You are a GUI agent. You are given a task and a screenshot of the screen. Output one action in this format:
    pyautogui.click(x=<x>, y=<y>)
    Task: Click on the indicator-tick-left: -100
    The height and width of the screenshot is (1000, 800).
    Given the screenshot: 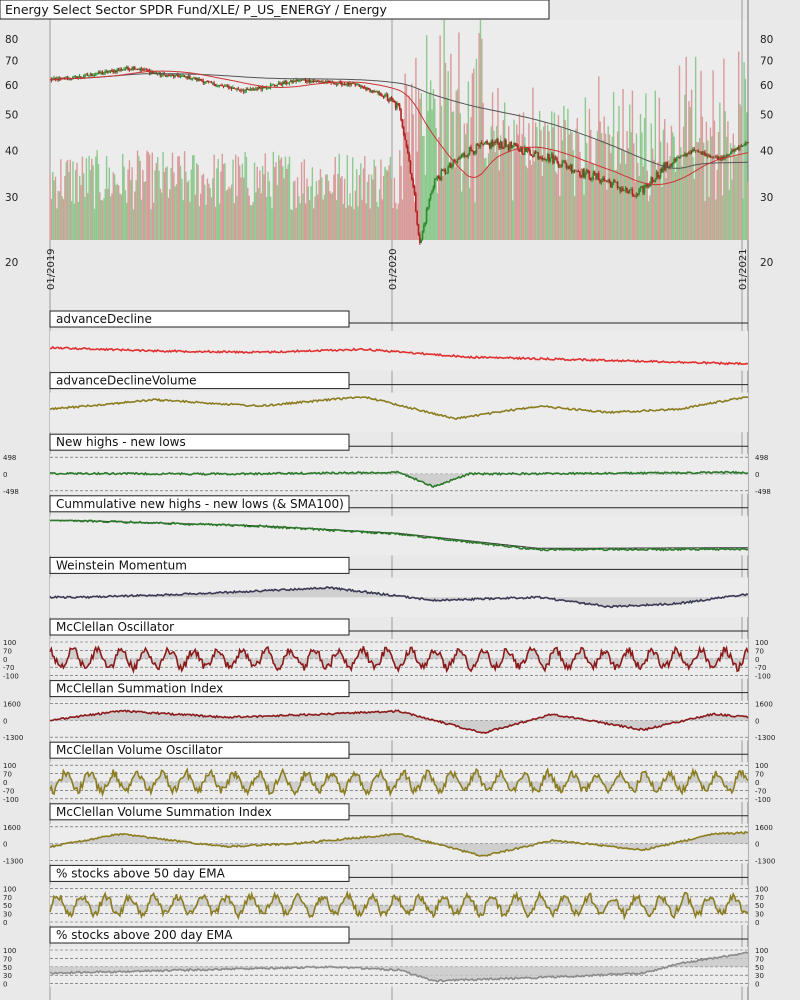 What is the action you would take?
    pyautogui.click(x=11, y=800)
    